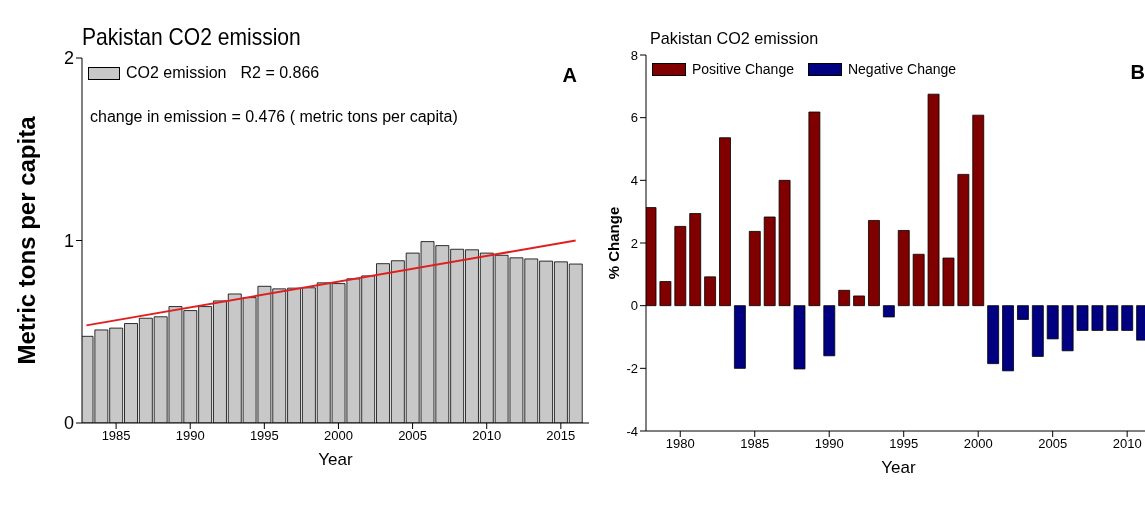 The width and height of the screenshot is (1145, 518). I want to click on annotation: A, so click(569, 75).